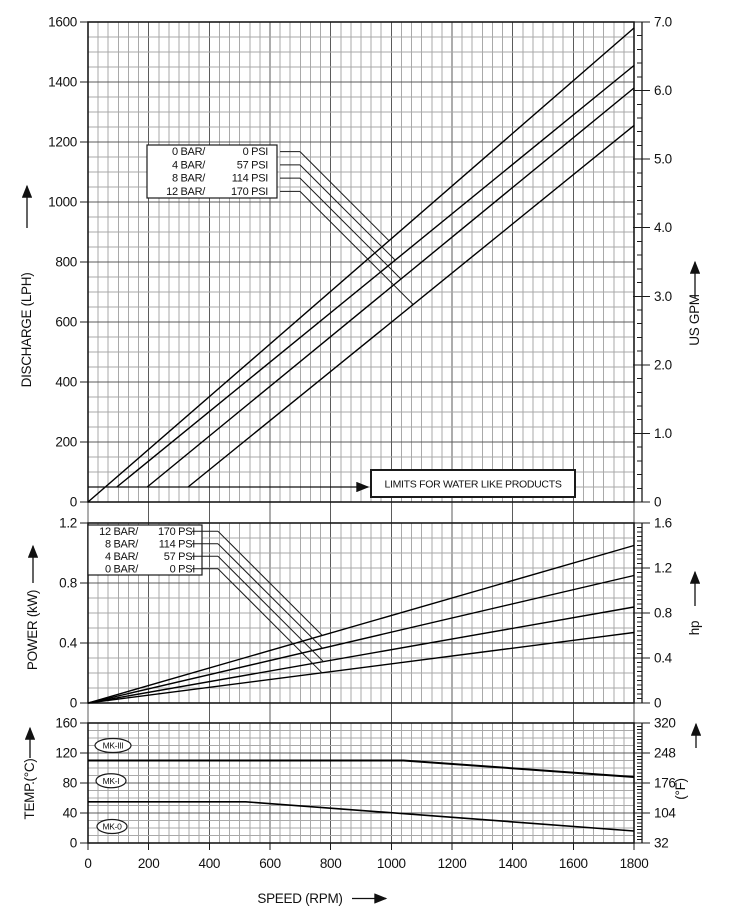 Image resolution: width=731 pixels, height=923 pixels. I want to click on legend-row-bar: 4 BAR/, so click(189, 165).